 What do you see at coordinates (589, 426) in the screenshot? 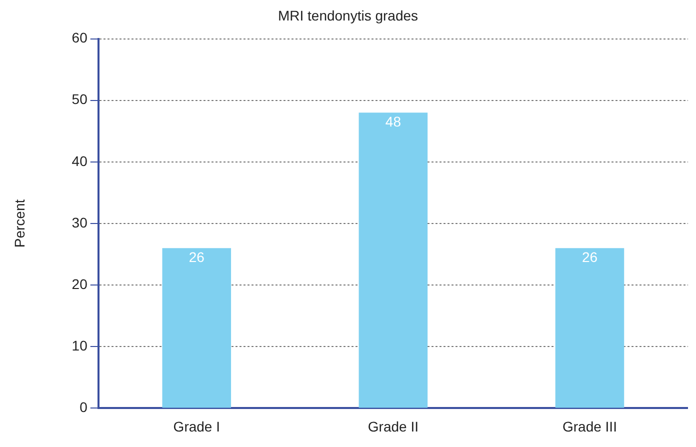
I see `x-tick-label: Grade III` at bounding box center [589, 426].